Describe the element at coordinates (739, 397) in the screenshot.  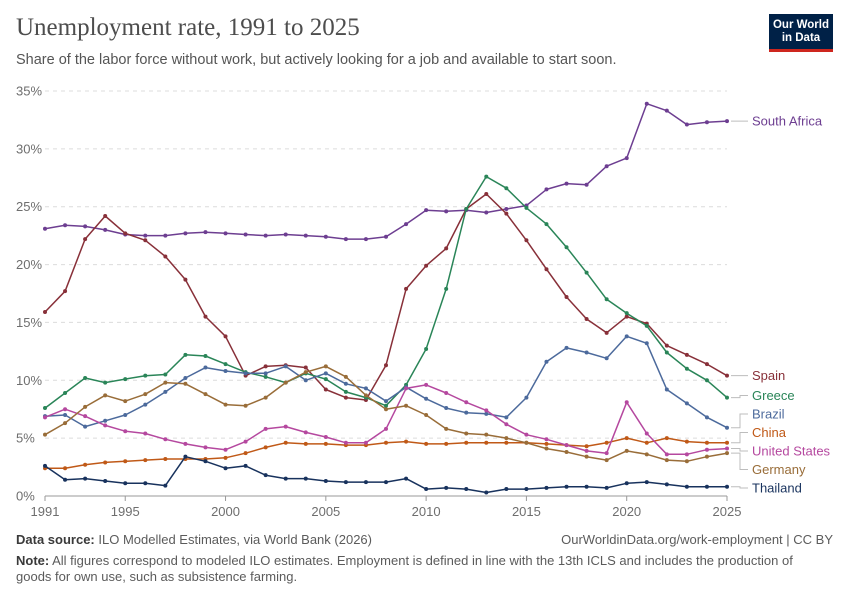
I see `label-connector-greece` at that location.